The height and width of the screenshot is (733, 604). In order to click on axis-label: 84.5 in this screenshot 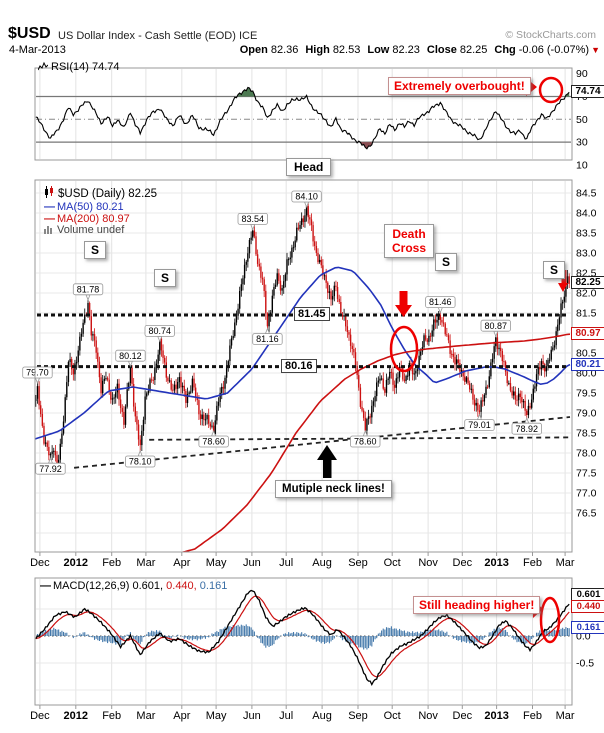, I will do `click(586, 194)`.